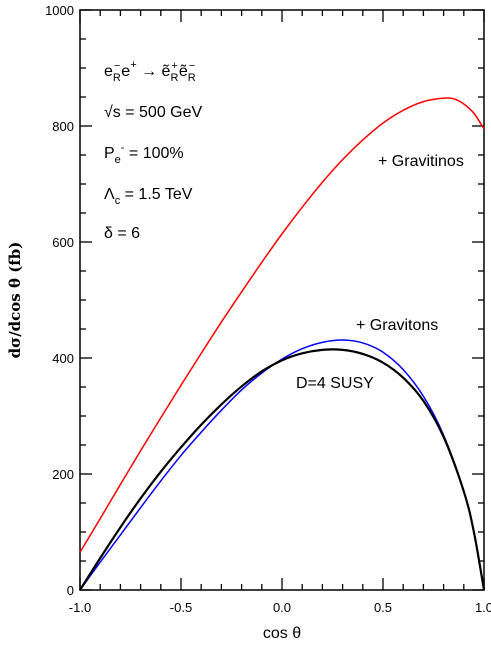 The height and width of the screenshot is (654, 491). I want to click on x-axis-title: cos θ, so click(282, 633).